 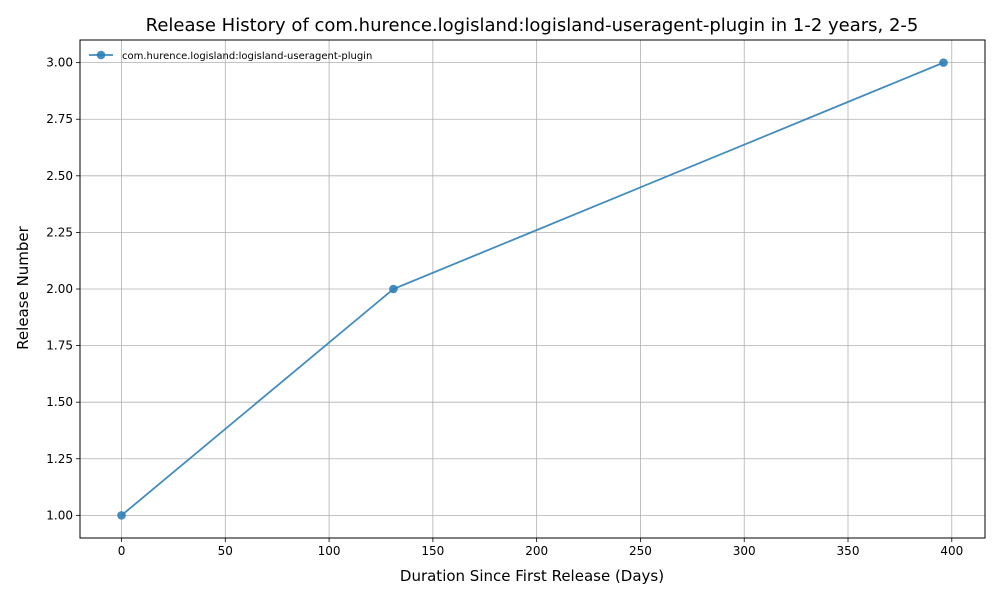 I want to click on y-tick-label: 1.75, so click(x=59, y=346).